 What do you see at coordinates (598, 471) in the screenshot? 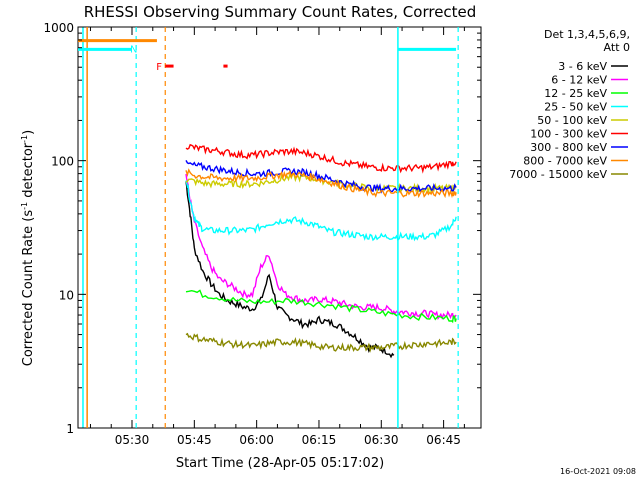
I see `timestamp: 16-Oct-2021 09:08` at bounding box center [598, 471].